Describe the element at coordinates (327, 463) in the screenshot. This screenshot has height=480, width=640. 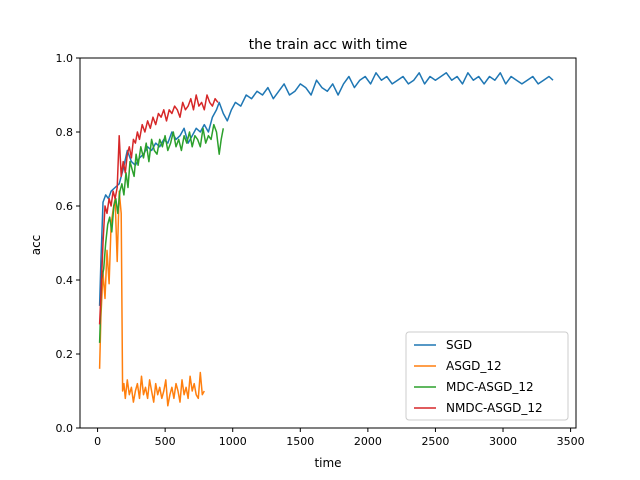
I see `x-axis-label: time` at that location.